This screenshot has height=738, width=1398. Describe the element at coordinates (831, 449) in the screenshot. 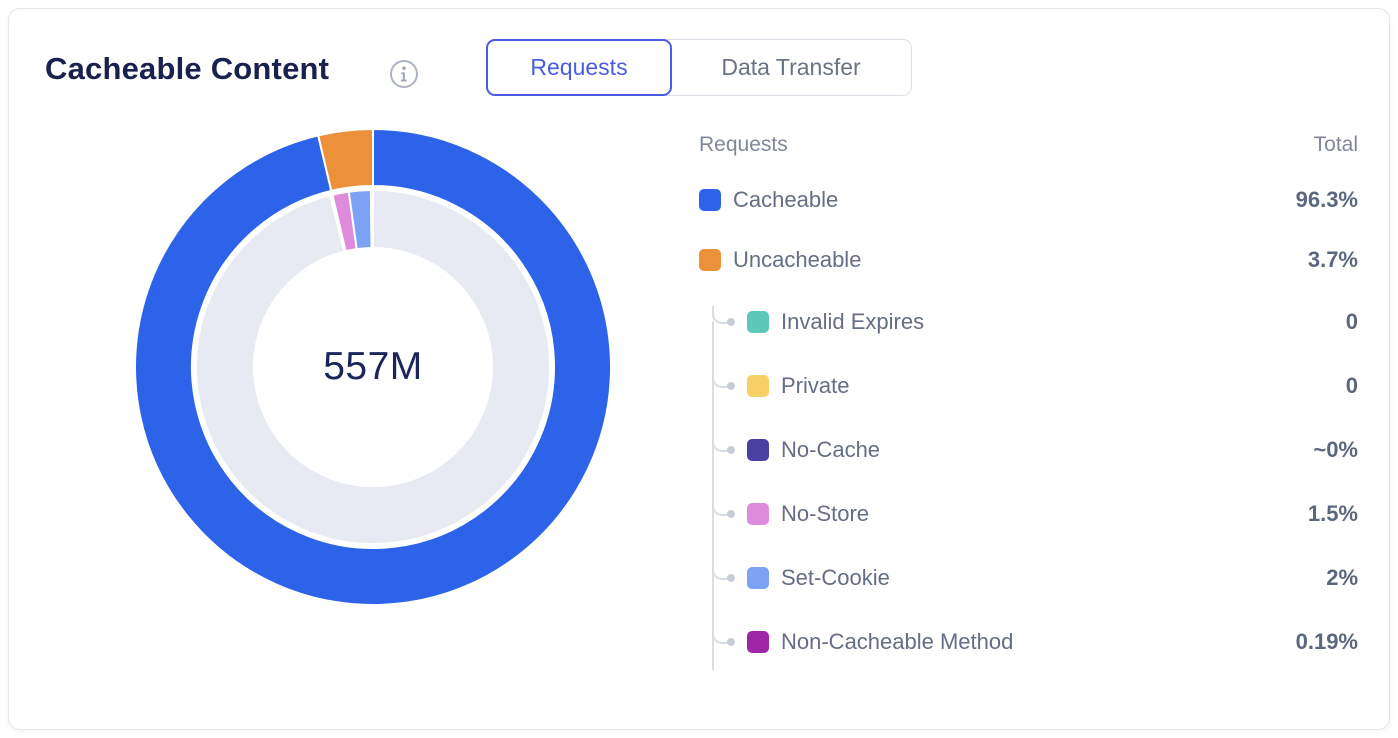

I see `legend-label: No-Cache` at that location.